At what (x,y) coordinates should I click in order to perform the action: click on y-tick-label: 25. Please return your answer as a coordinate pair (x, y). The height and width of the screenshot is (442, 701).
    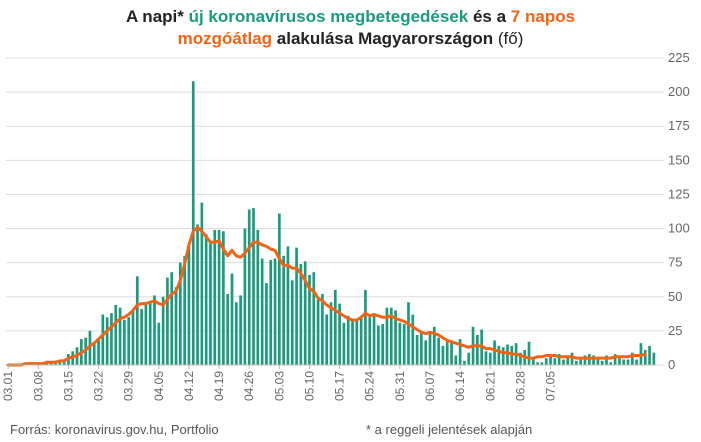
    Looking at the image, I should click on (675, 330).